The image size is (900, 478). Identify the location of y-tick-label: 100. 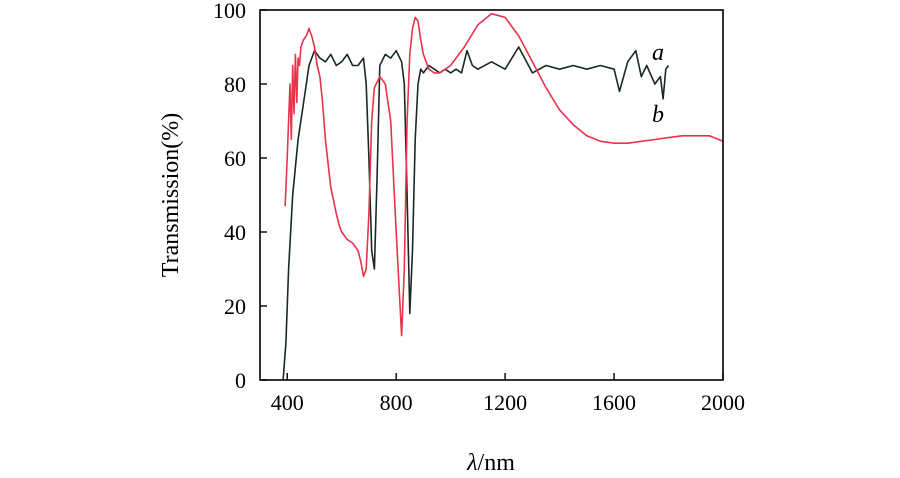
(229, 11).